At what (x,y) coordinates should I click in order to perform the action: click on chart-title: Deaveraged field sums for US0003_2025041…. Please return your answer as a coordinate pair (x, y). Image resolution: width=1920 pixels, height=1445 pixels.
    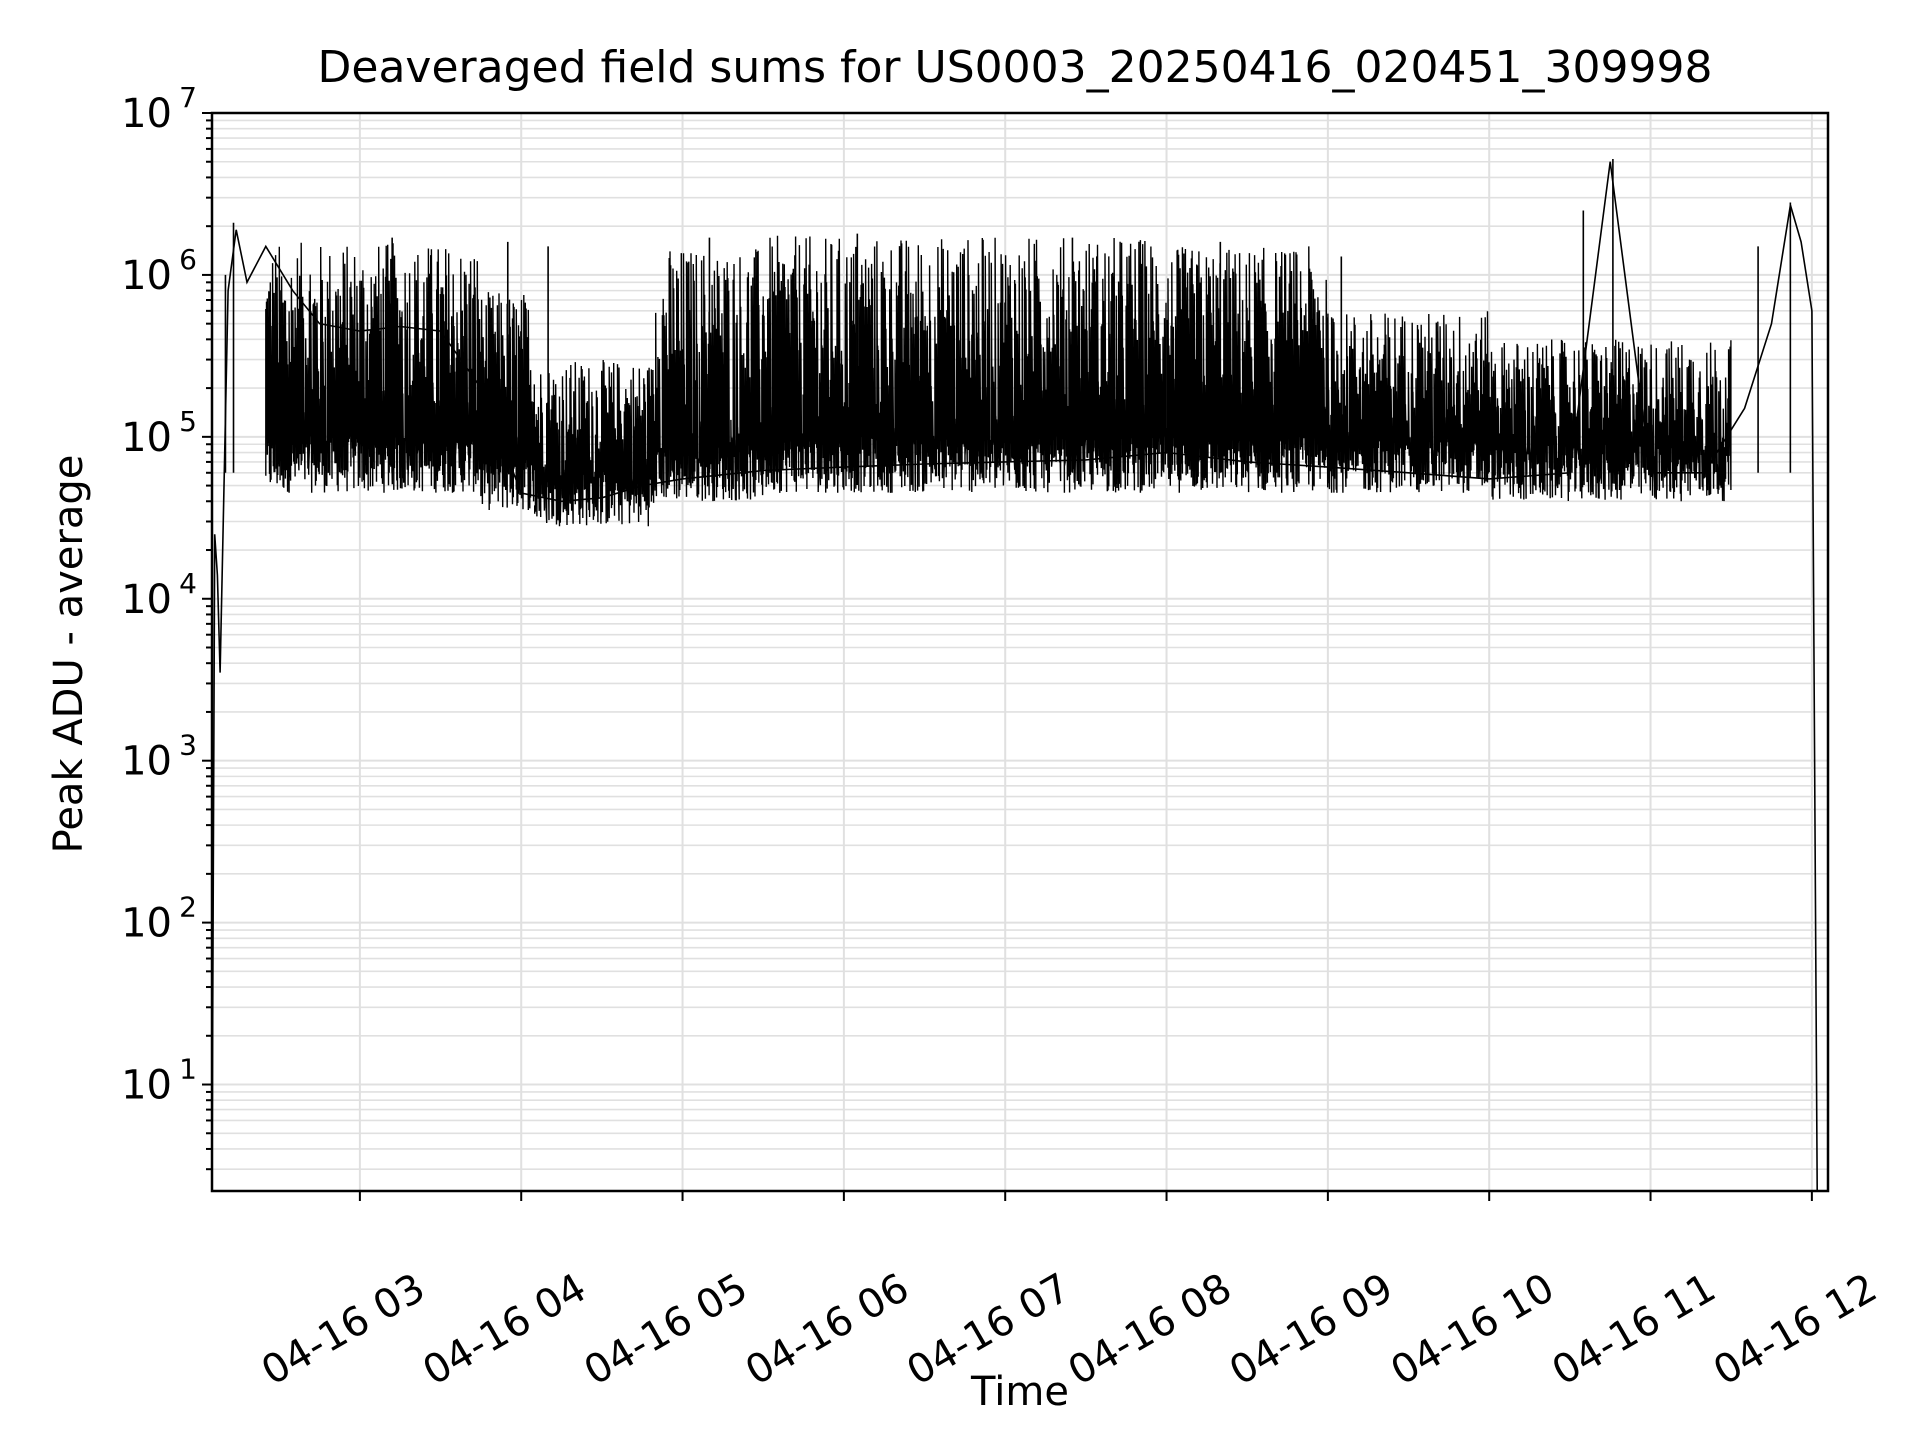
    Looking at the image, I should click on (1015, 67).